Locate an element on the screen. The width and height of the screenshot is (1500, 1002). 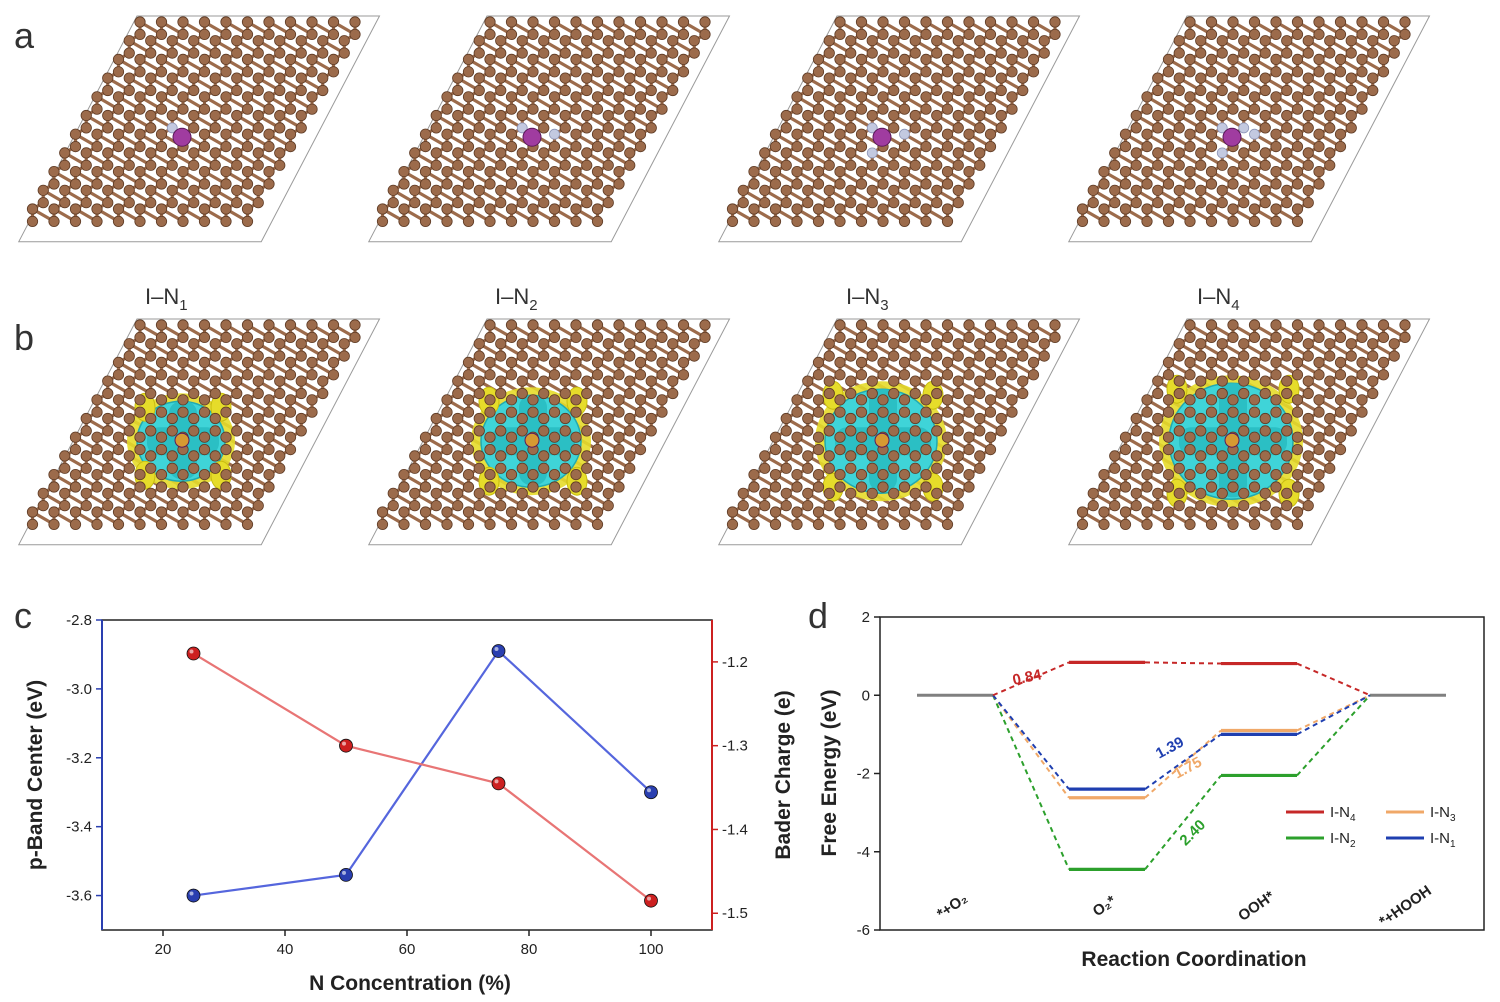
chart-d-legend-sub: 3 is located at coordinates (1453, 818).